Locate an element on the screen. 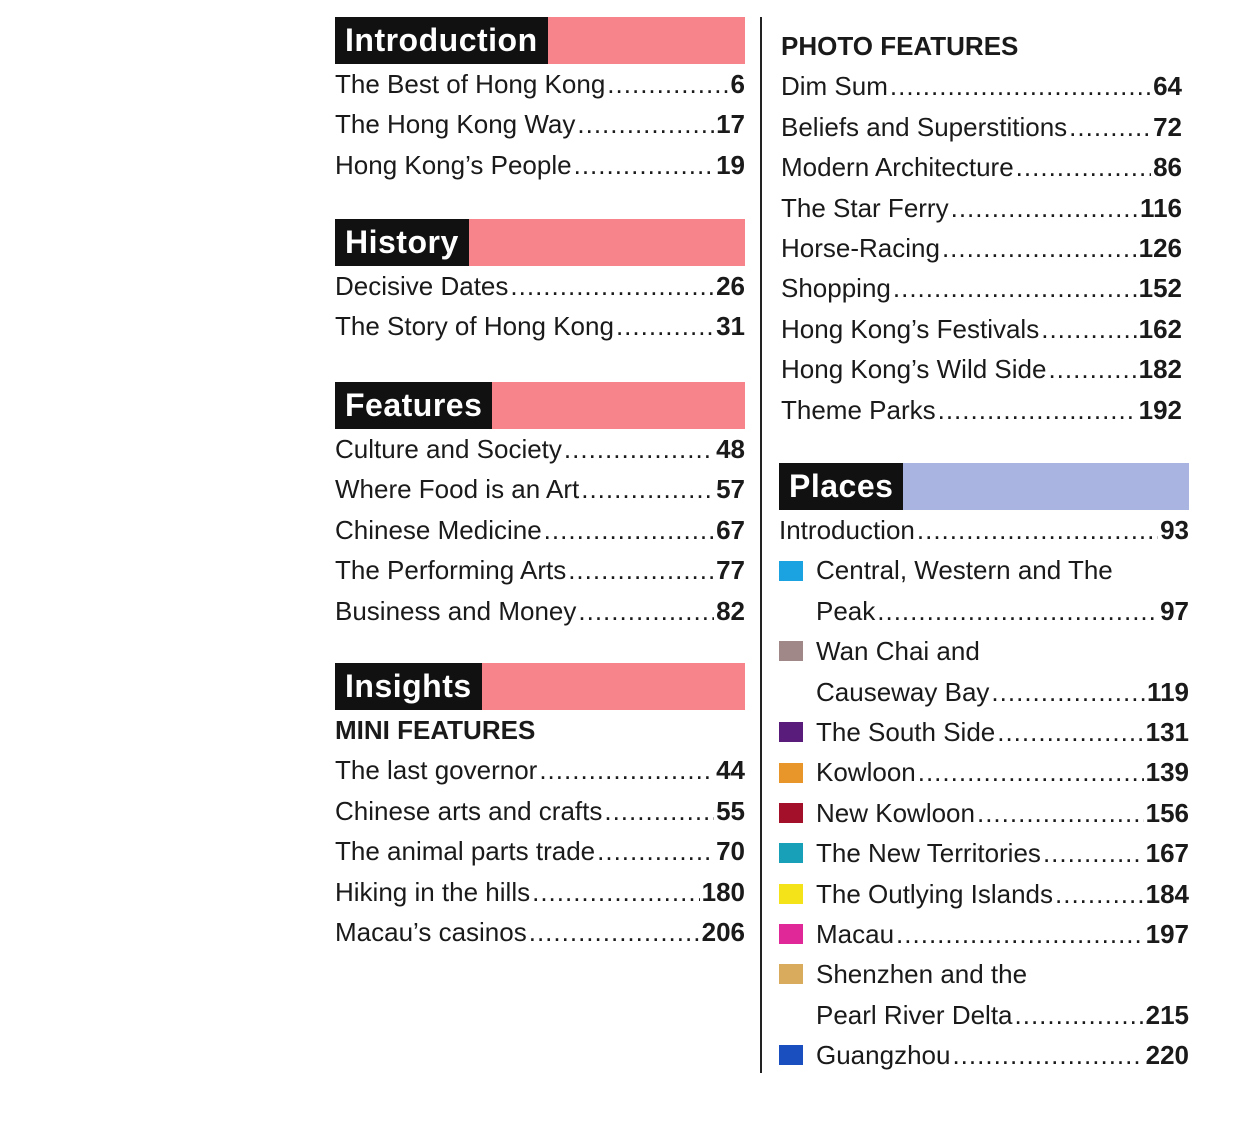  toc-entry: Central, Western and The is located at coordinates (984, 570).